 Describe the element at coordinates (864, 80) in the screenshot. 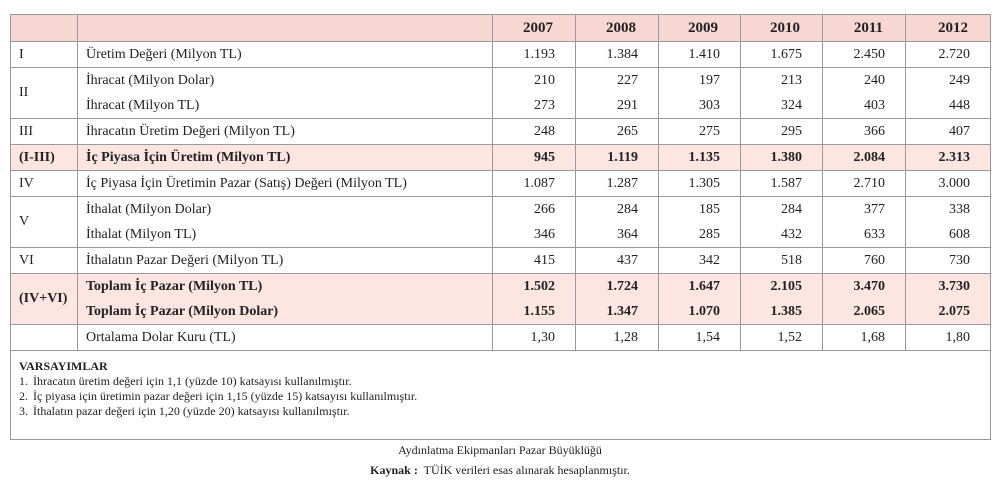

I see `value-cell: 240` at that location.